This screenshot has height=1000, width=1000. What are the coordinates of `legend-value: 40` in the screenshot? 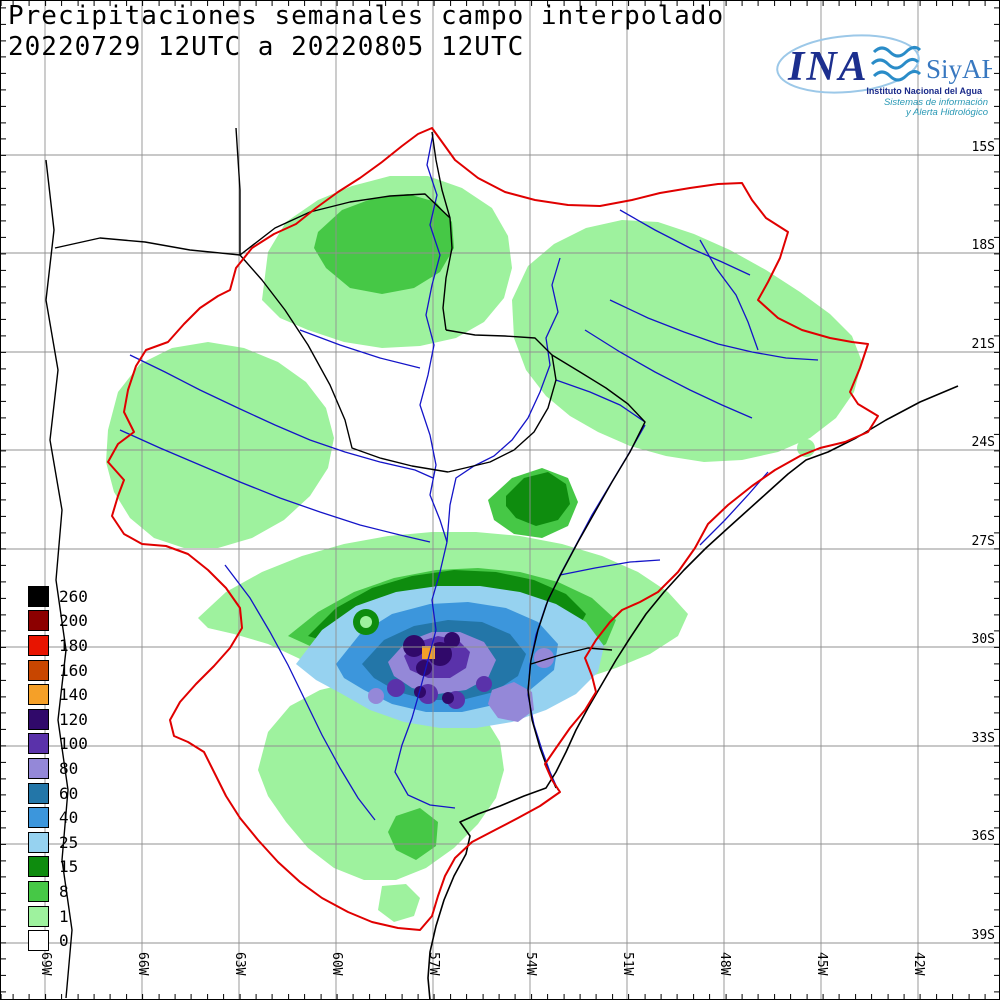 It's located at (69, 818).